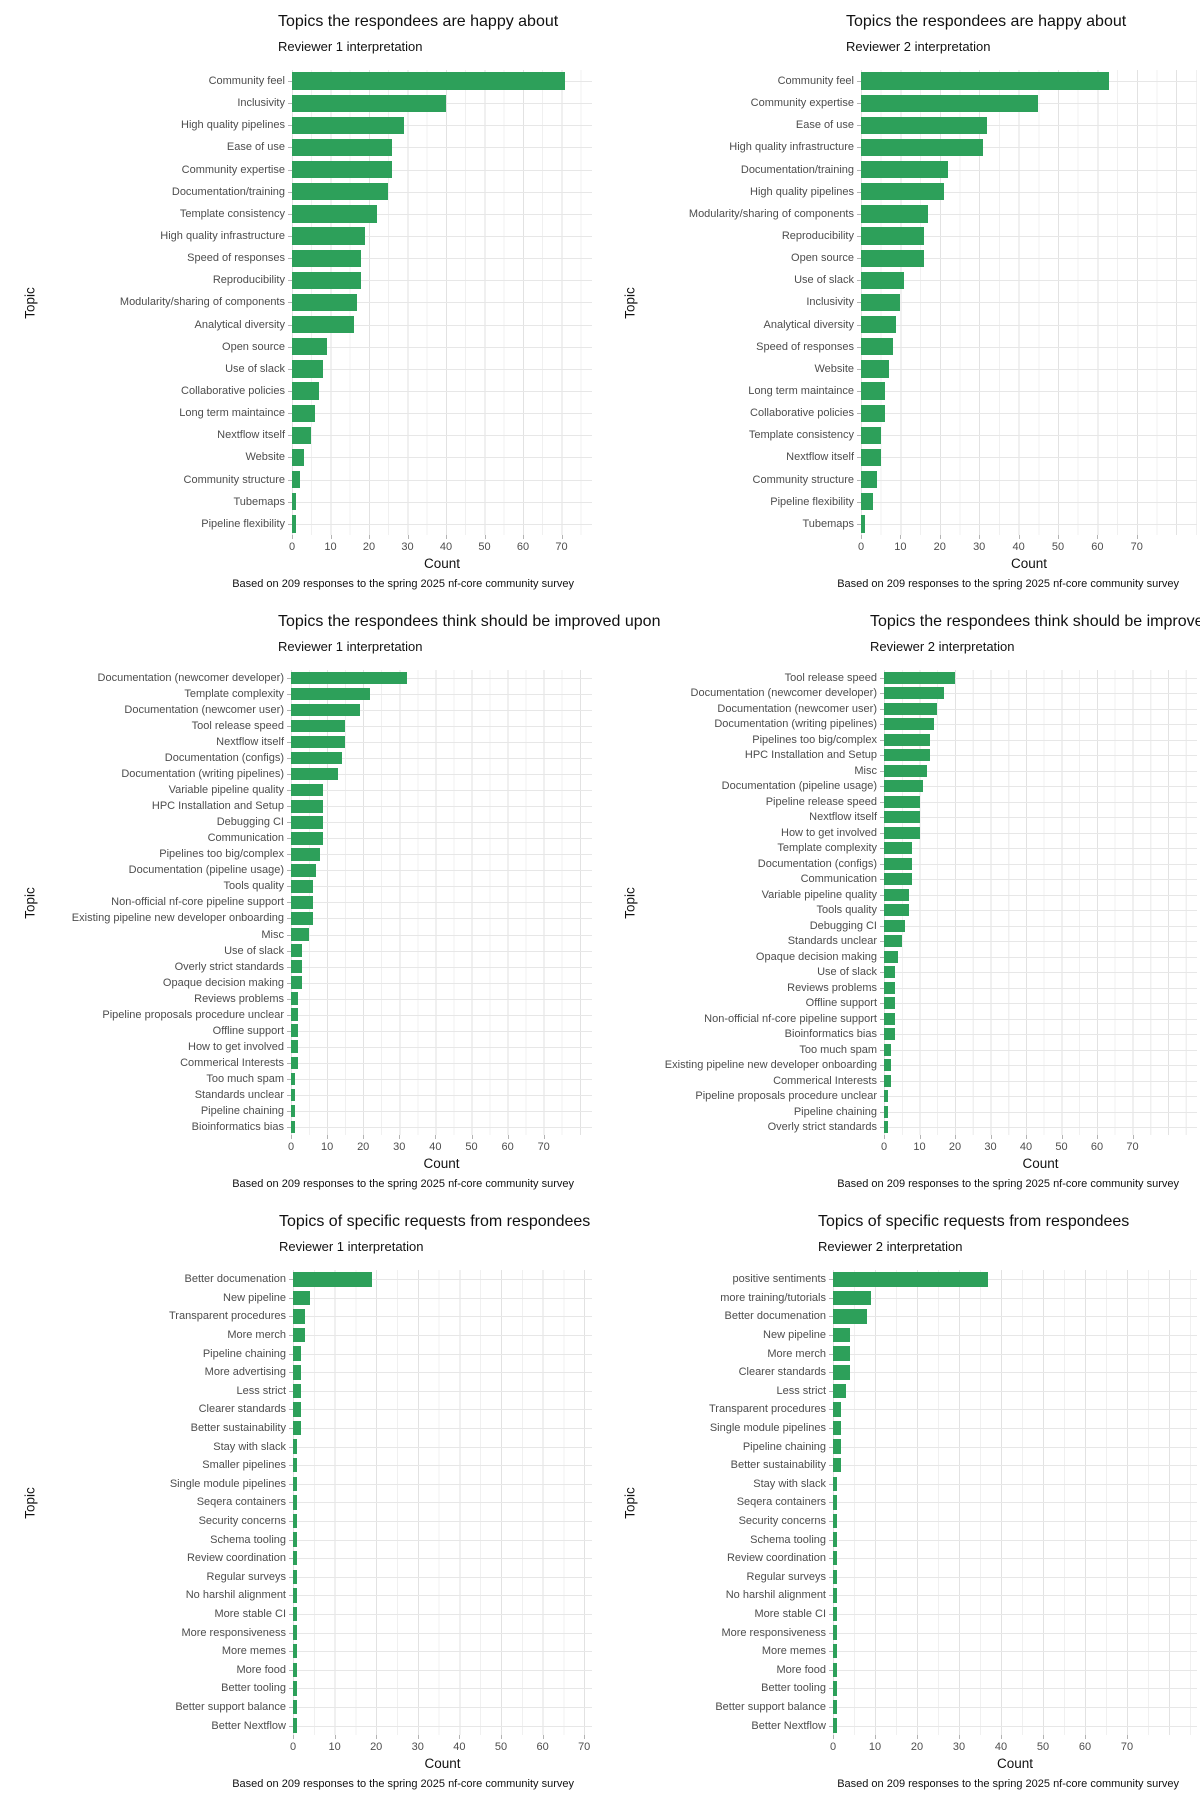  What do you see at coordinates (793, 1651) in the screenshot?
I see `category-label: More memes` at bounding box center [793, 1651].